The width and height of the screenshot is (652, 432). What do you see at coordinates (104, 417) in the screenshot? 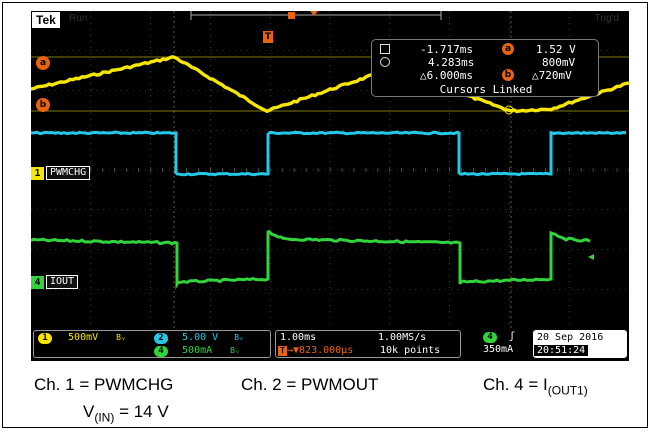
I see `caption-vin-subscript: (IN)` at bounding box center [104, 417].